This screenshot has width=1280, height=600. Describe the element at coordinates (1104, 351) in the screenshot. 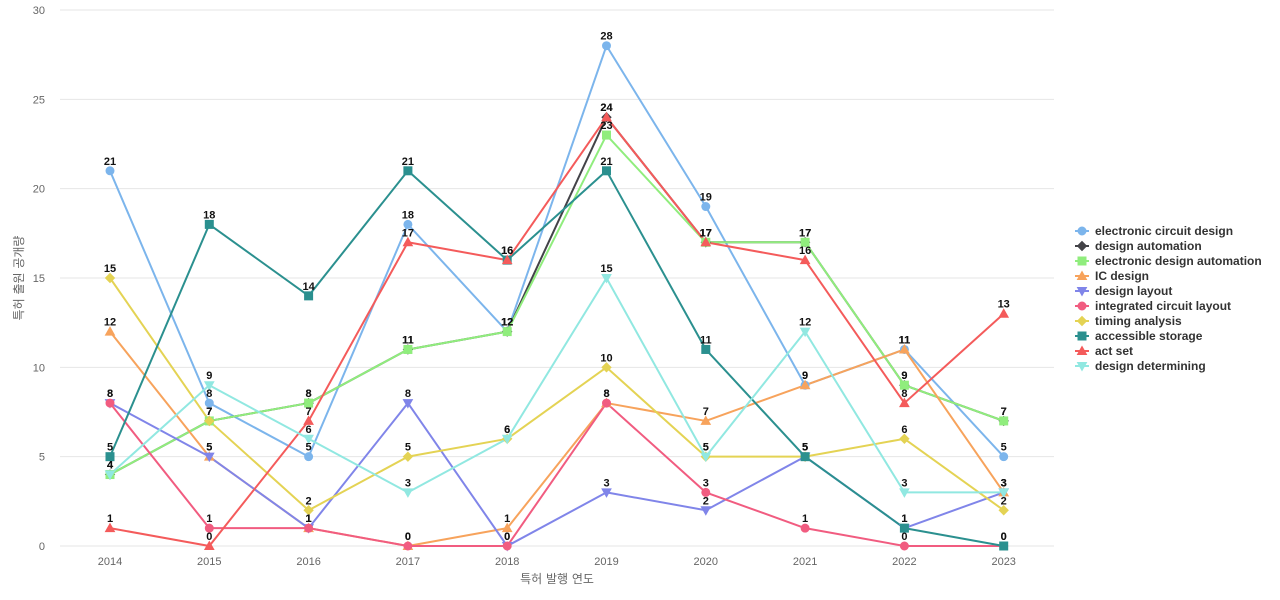

I see `legend-item: act set` at that location.